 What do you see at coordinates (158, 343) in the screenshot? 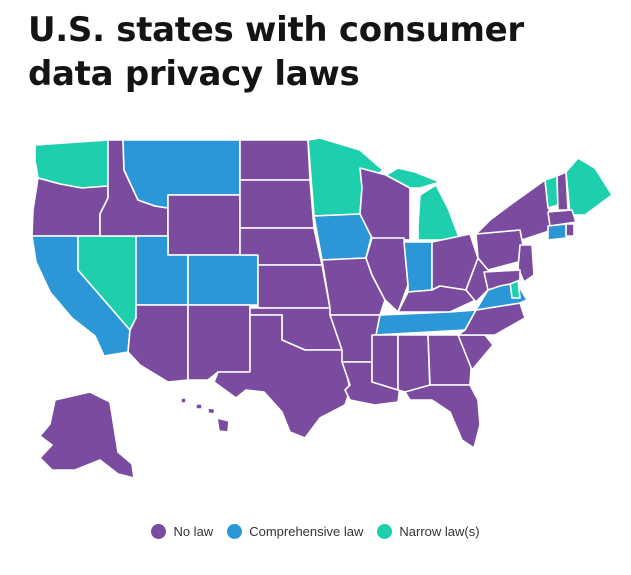
I see `state-az` at bounding box center [158, 343].